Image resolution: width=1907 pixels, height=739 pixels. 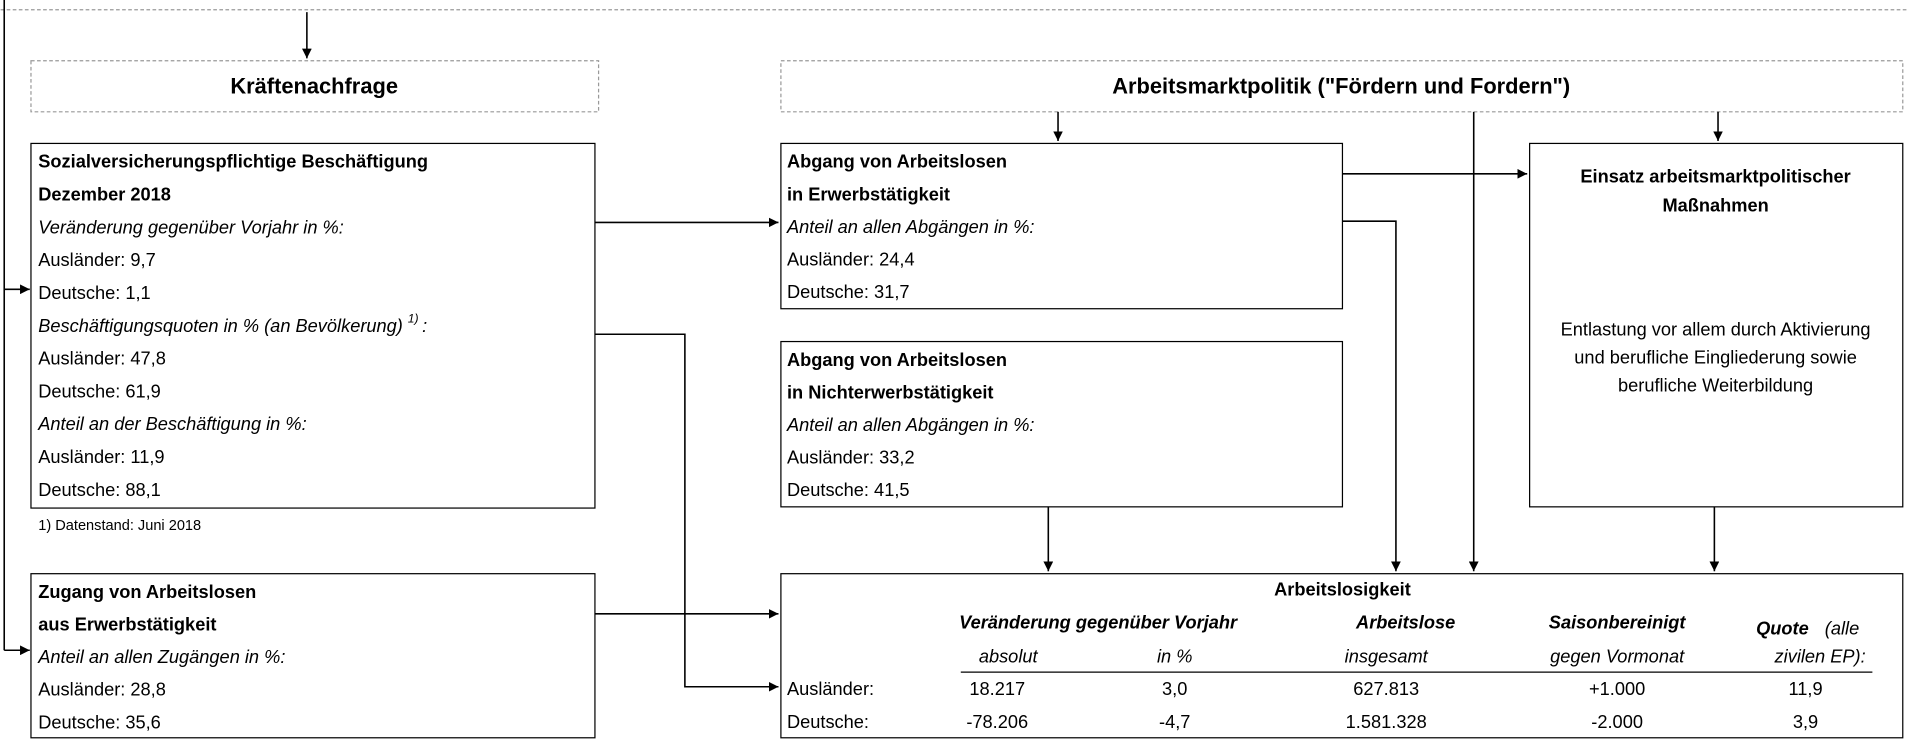 What do you see at coordinates (997, 688) in the screenshot?
I see `table-cell: 18.217` at bounding box center [997, 688].